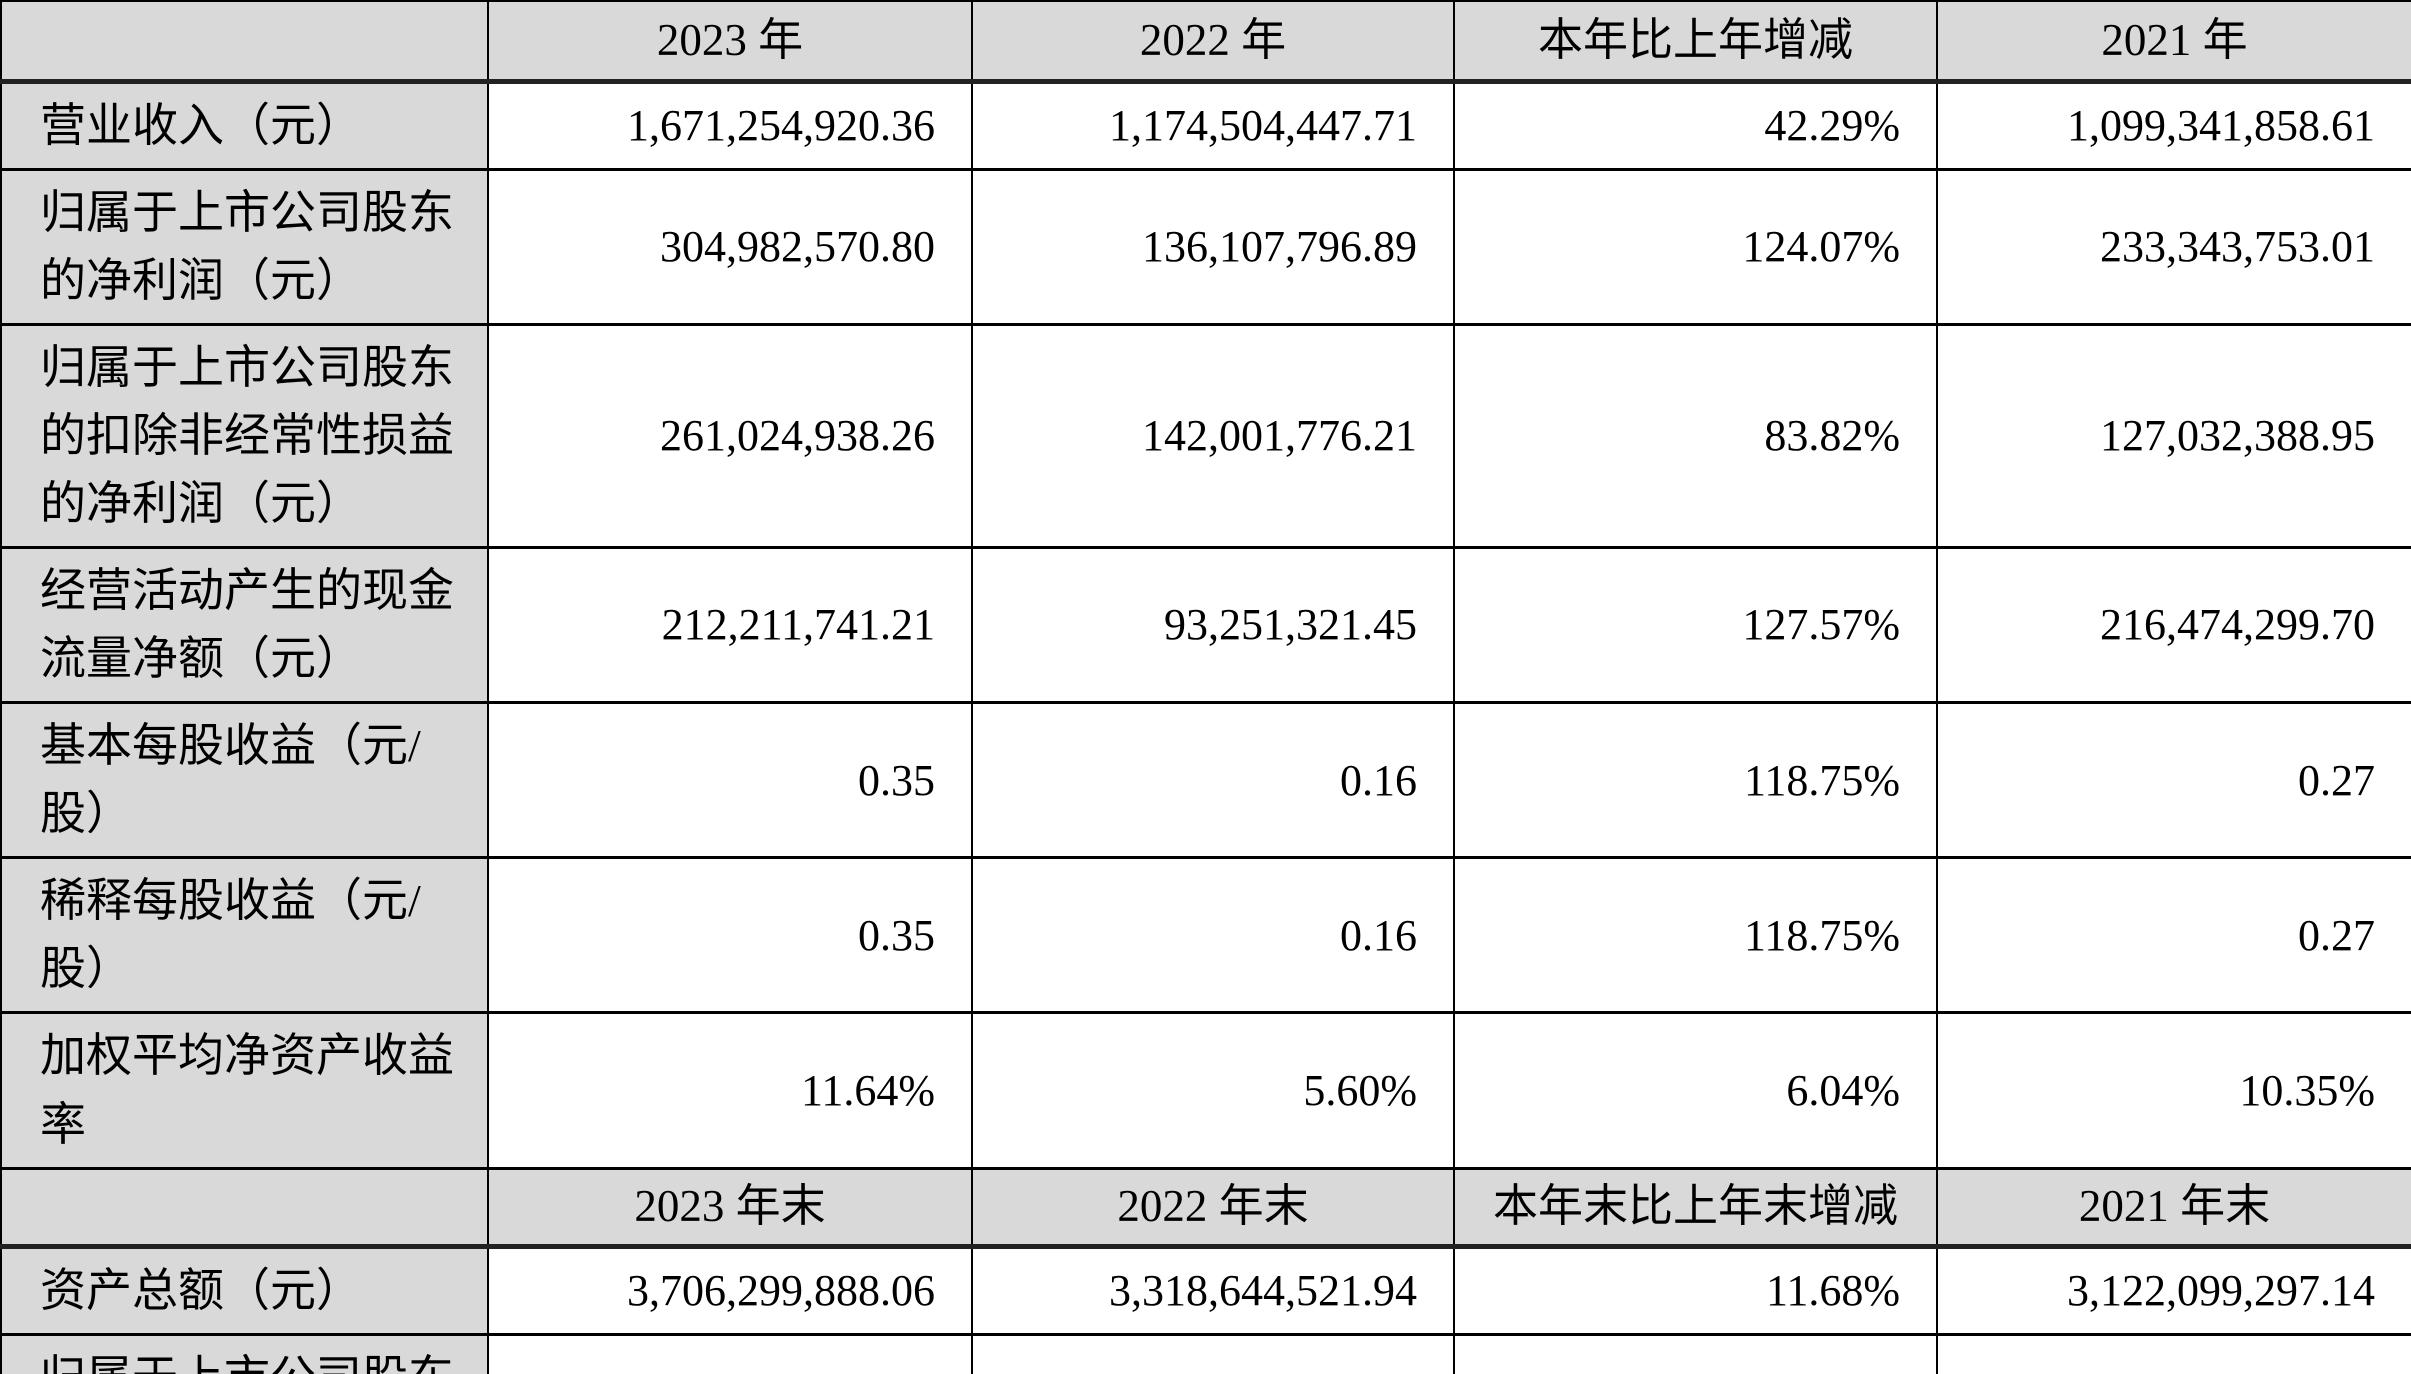  Describe the element at coordinates (2173, 1353) in the screenshot. I see `value-2021-end: 2,373,942,284.34` at that location.